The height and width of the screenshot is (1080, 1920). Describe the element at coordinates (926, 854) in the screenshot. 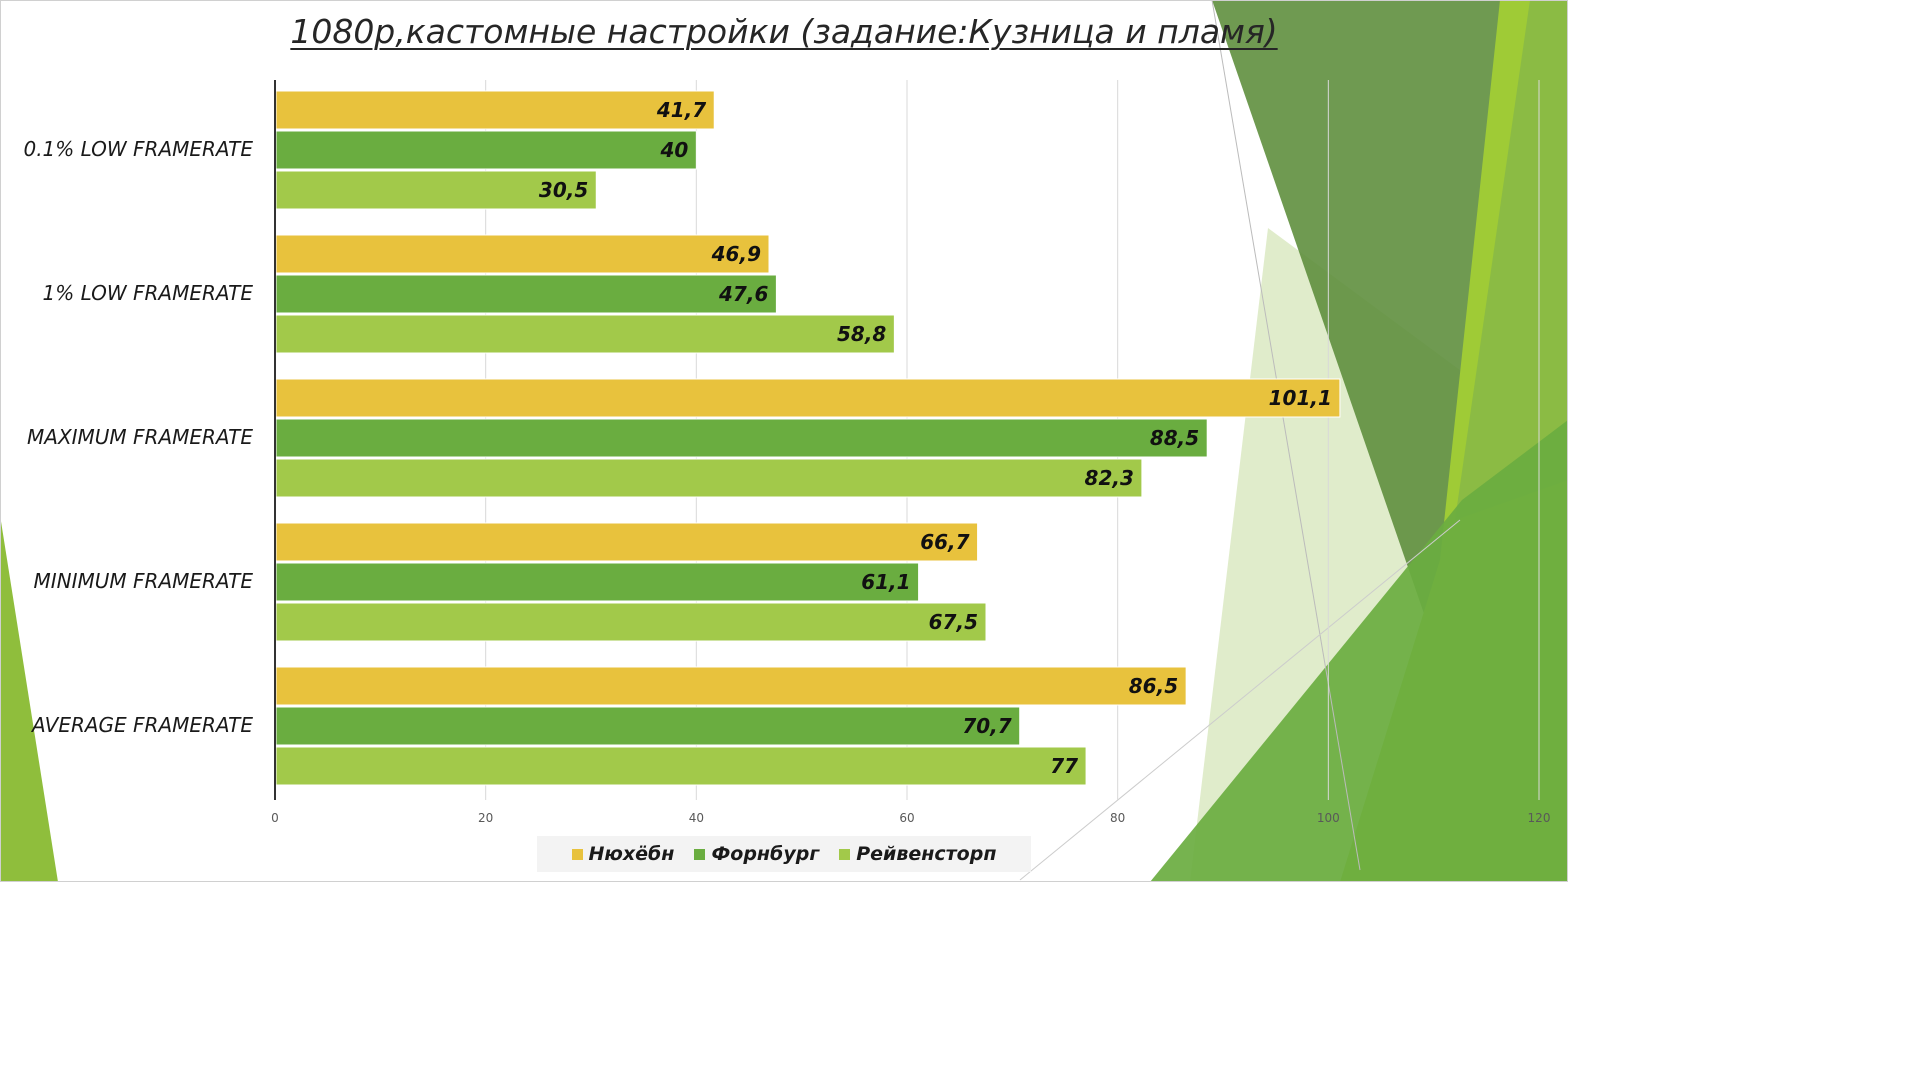

I see `legend-label: Рейвенсторп` at that location.